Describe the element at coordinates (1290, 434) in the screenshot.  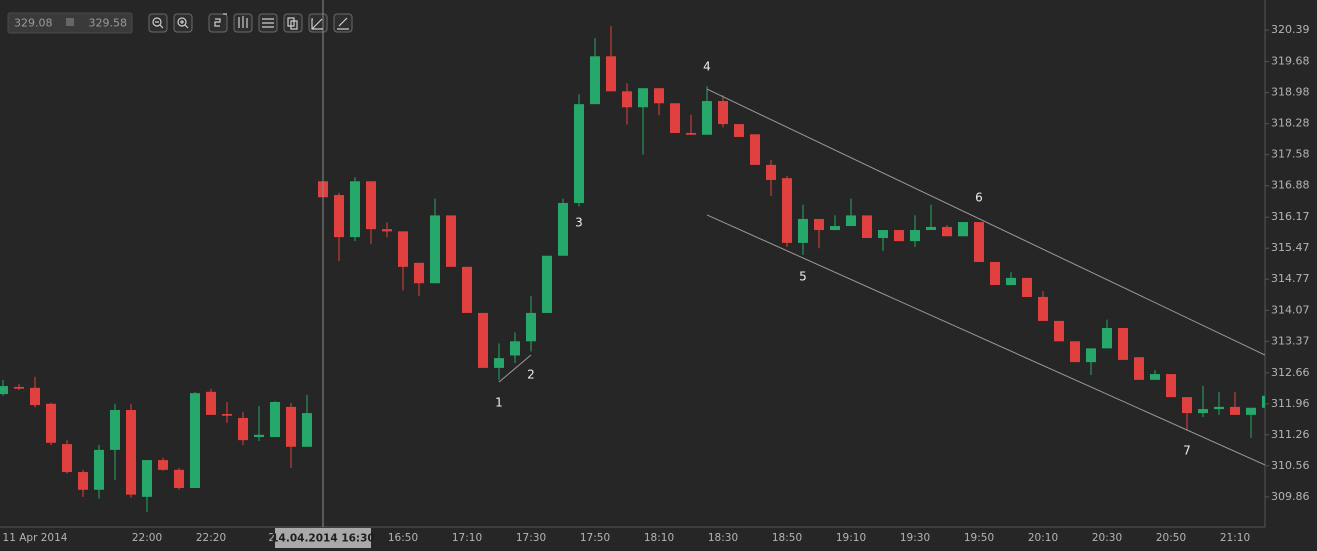
I see `y-tick-label: 311.26` at that location.